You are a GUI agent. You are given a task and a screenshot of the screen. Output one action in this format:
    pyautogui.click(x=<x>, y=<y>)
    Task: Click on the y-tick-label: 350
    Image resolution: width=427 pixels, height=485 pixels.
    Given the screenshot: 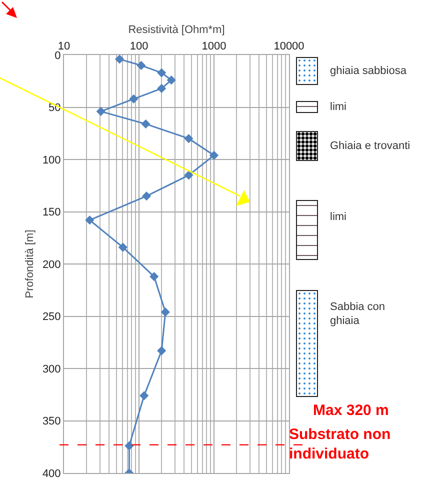 What is the action you would take?
    pyautogui.click(x=51, y=422)
    